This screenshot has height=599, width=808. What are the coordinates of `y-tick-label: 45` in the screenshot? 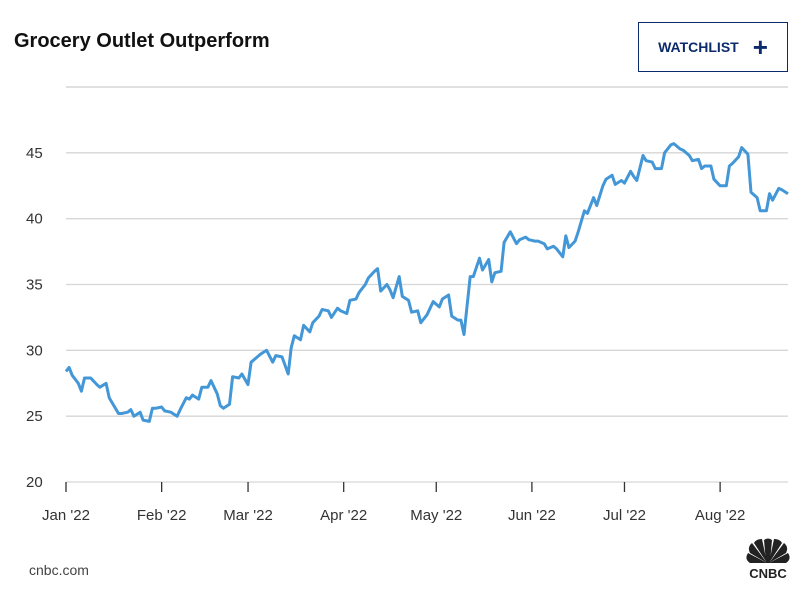 It's located at (34, 153).